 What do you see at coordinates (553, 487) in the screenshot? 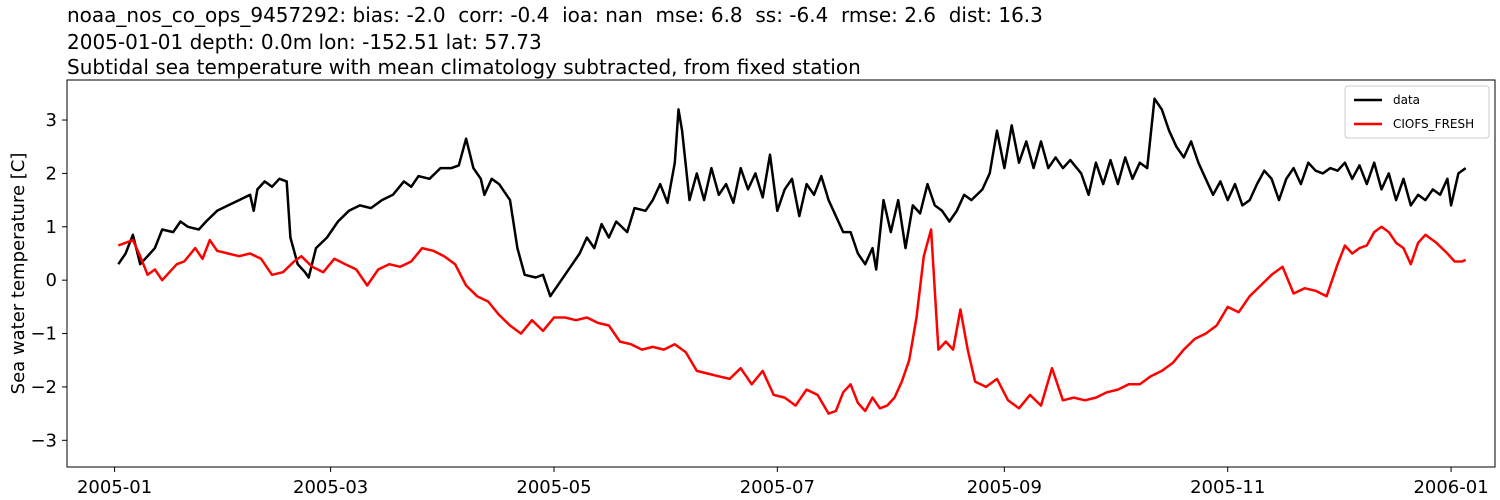
I see `x-tick-label: 2005-05` at bounding box center [553, 487].